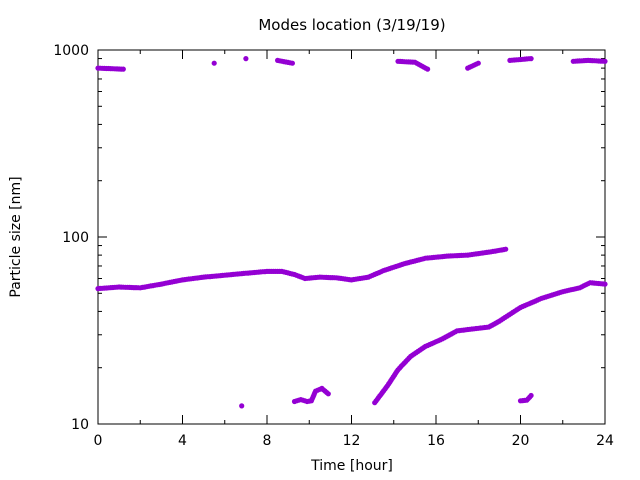  I want to click on x-tick-label: 4, so click(182, 441).